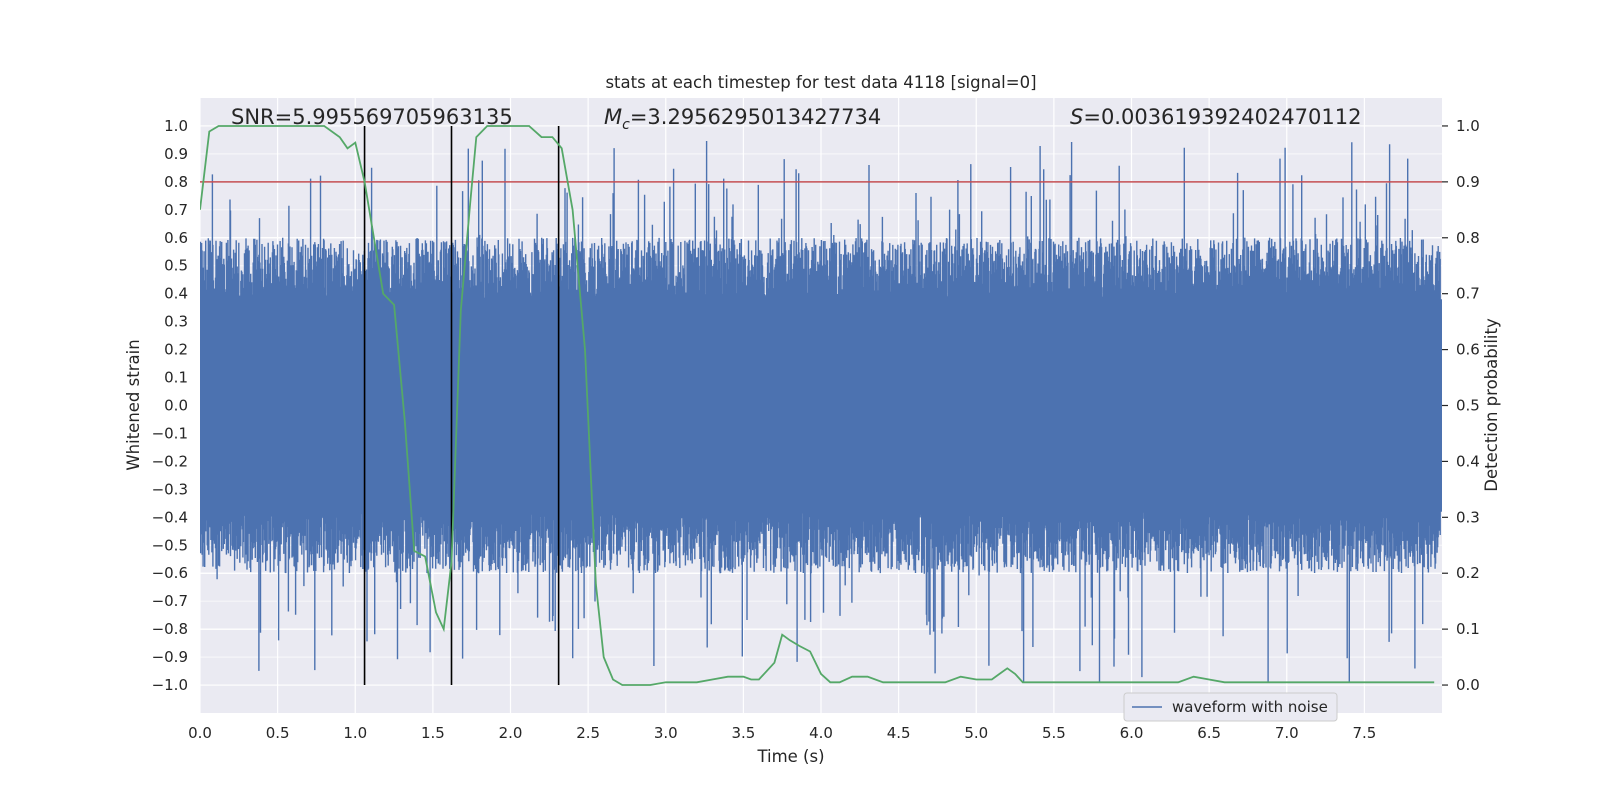 The image size is (1600, 800). I want to click on x-tick-label: 3.5, so click(743, 733).